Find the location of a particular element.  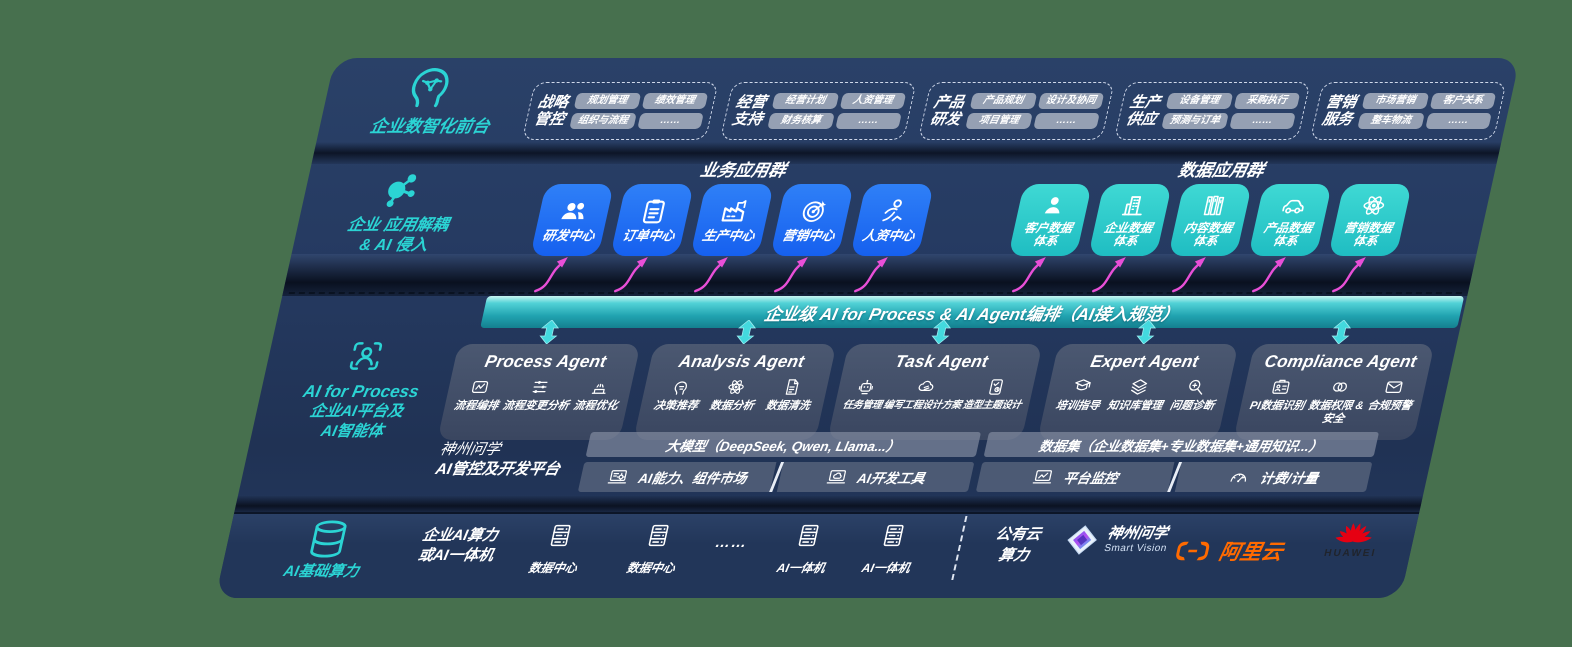

agent-capability: 任务管理 is located at coordinates (865, 394).